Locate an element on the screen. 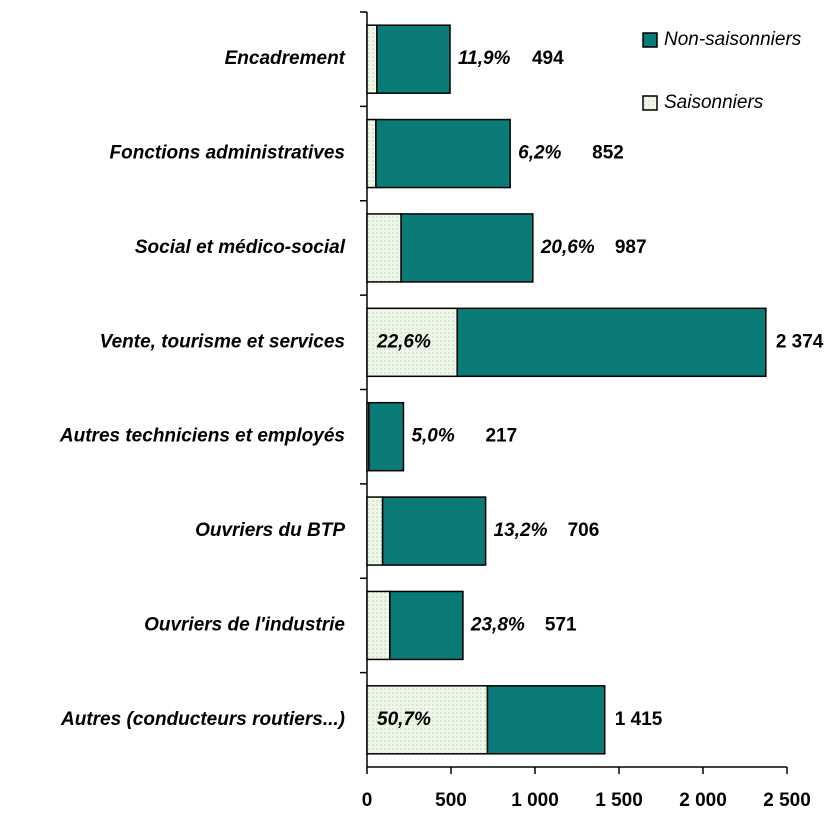 The width and height of the screenshot is (838, 824). total-label: 852 is located at coordinates (608, 153).